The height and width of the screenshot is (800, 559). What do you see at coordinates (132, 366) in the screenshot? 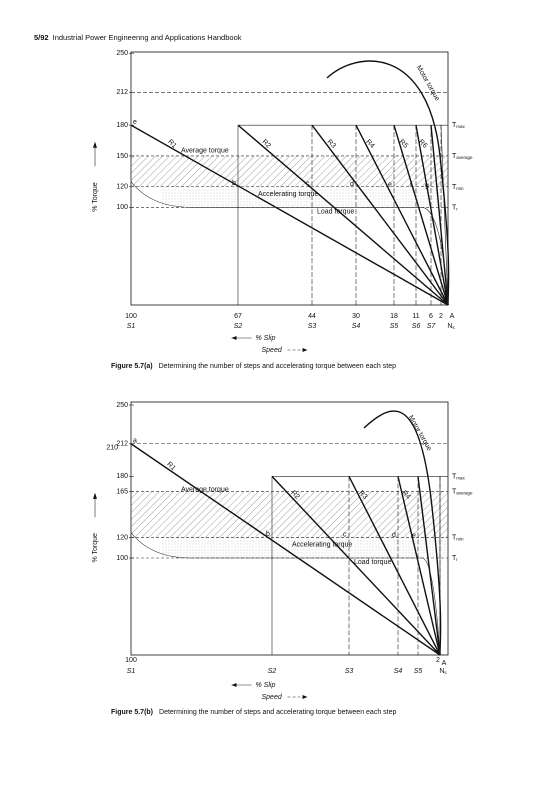
I see `caption-label: Figure 5.7(a)` at bounding box center [132, 366].